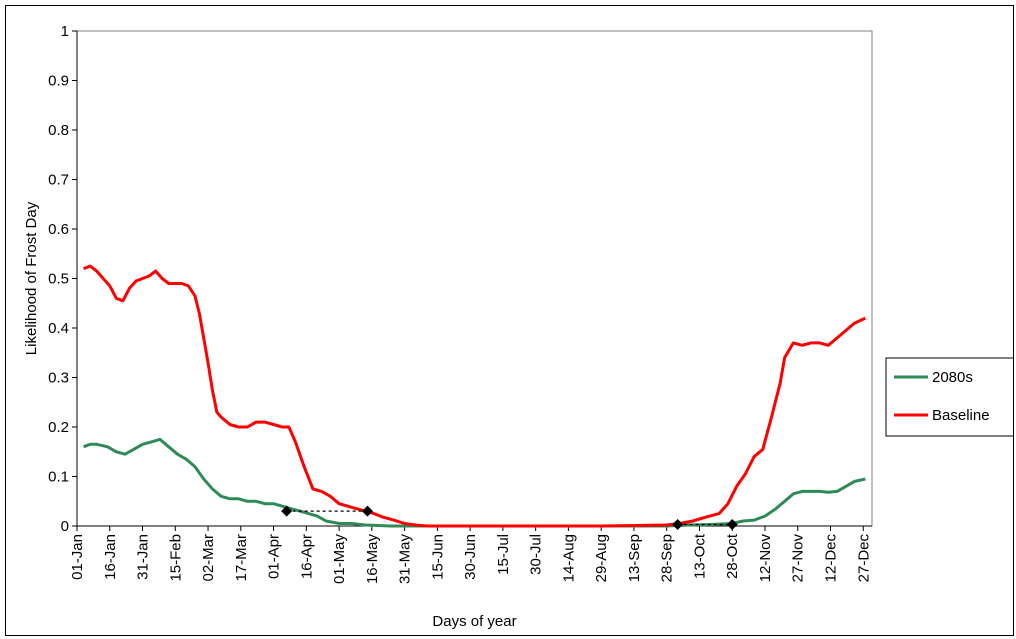  I want to click on x-tick-label: 01-Apr, so click(274, 556).